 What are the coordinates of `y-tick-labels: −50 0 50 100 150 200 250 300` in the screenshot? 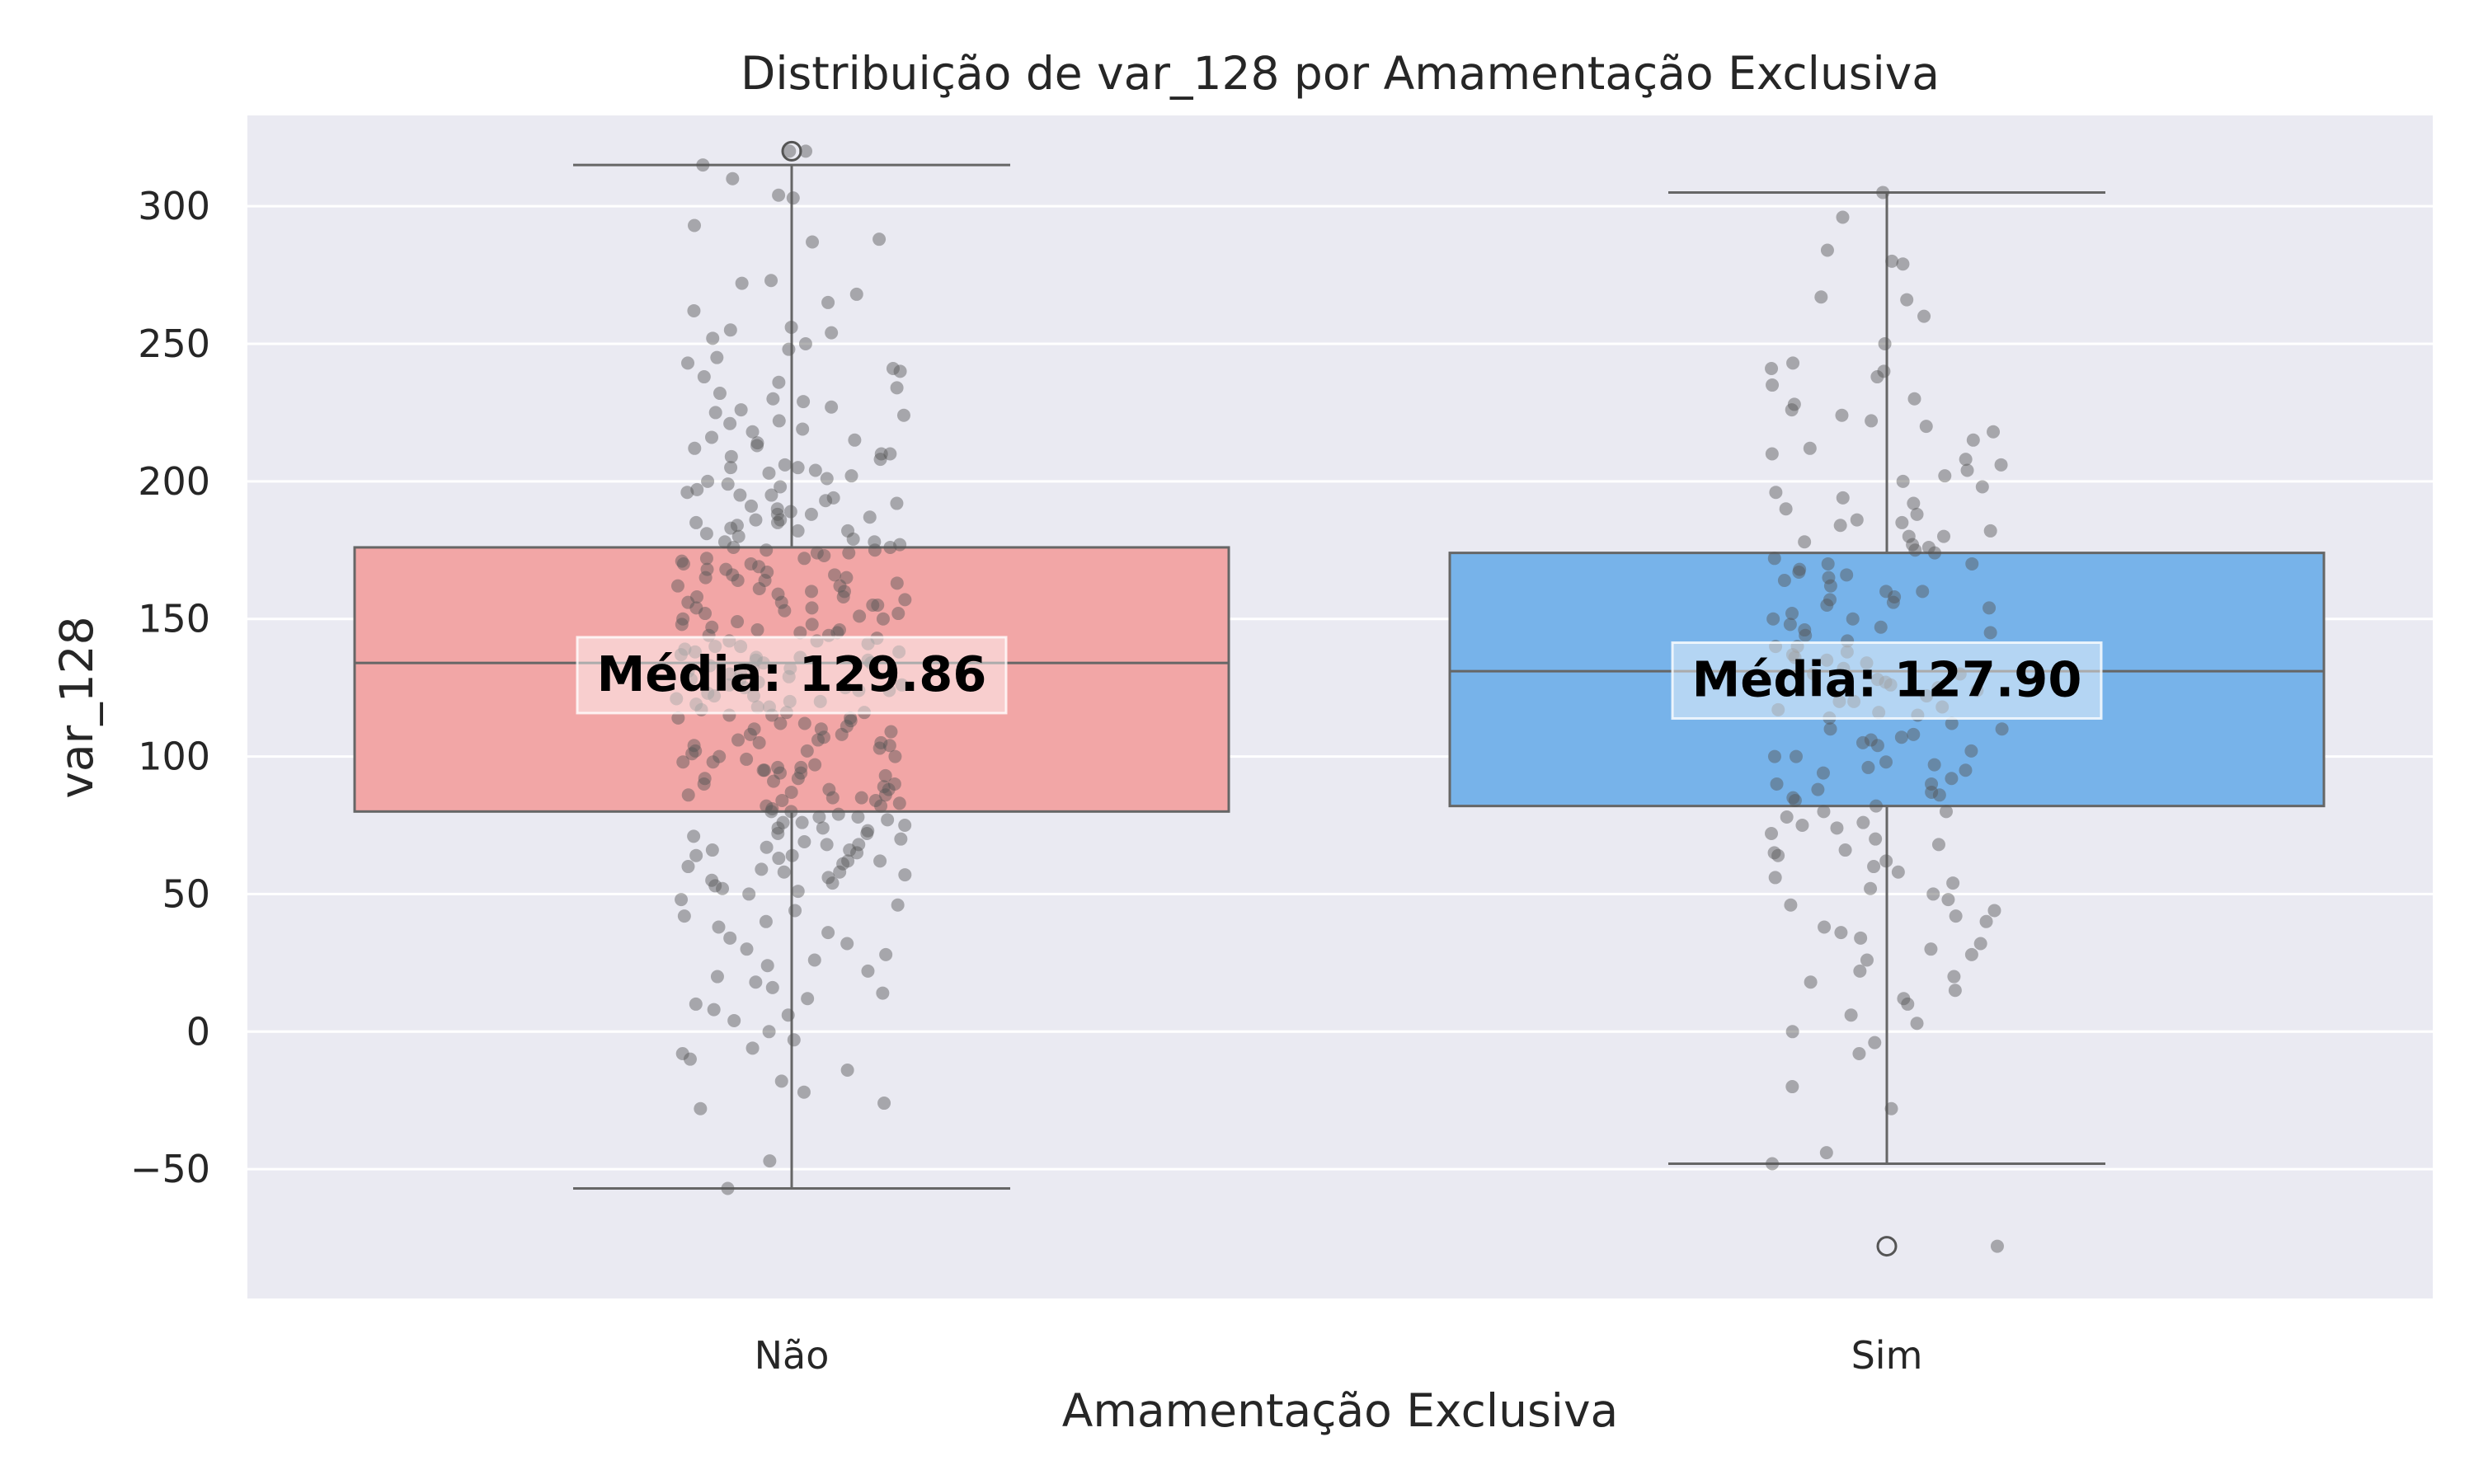 It's located at (170, 687).